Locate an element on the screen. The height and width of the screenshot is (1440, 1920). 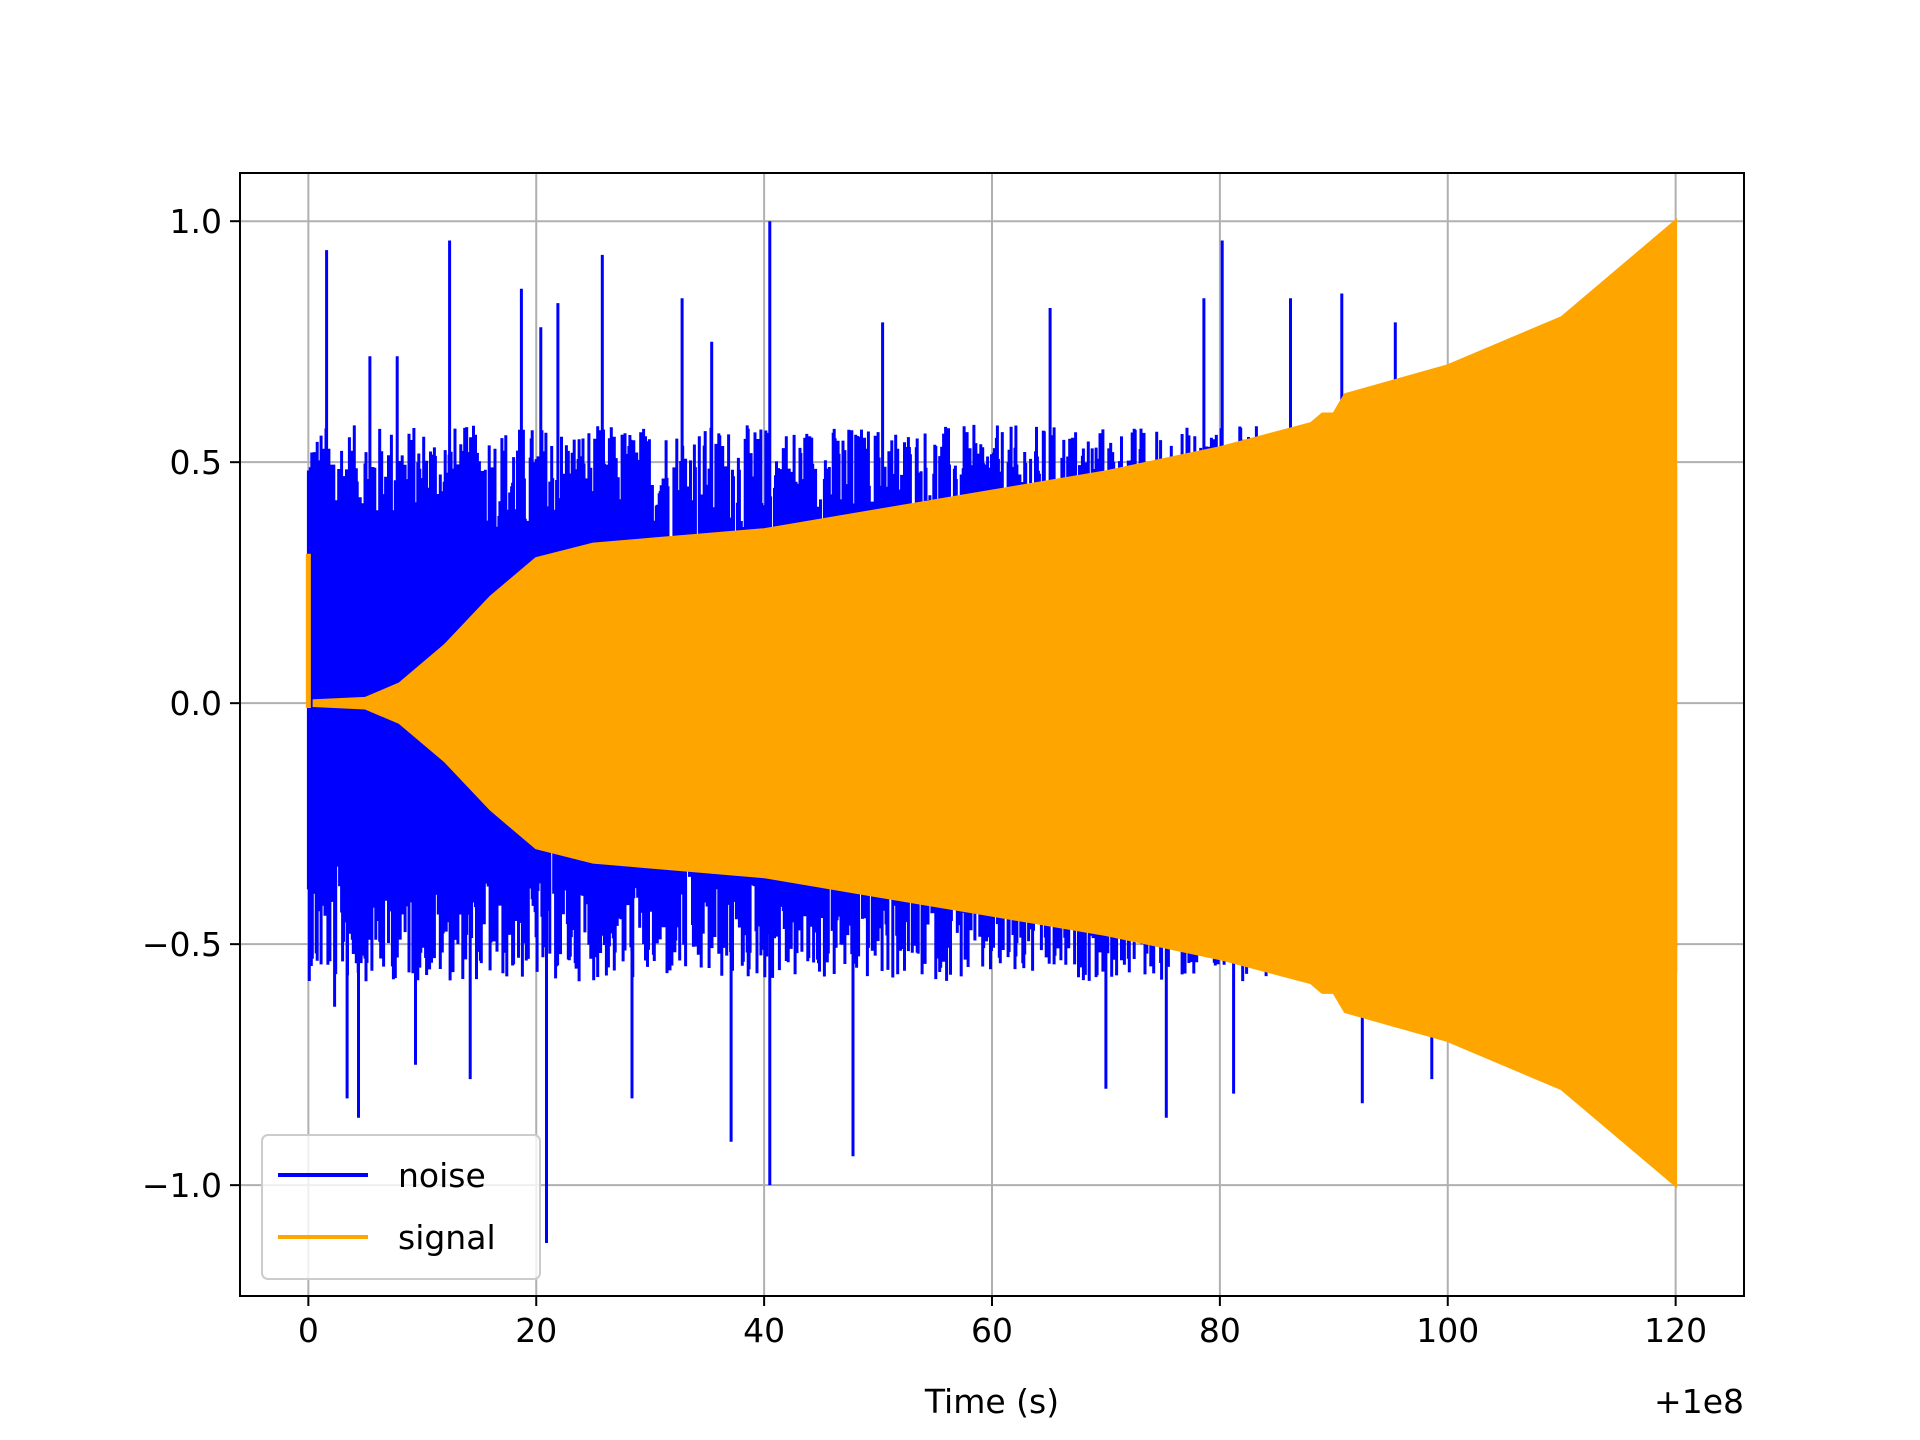
legend-box is located at coordinates (401, 1207).